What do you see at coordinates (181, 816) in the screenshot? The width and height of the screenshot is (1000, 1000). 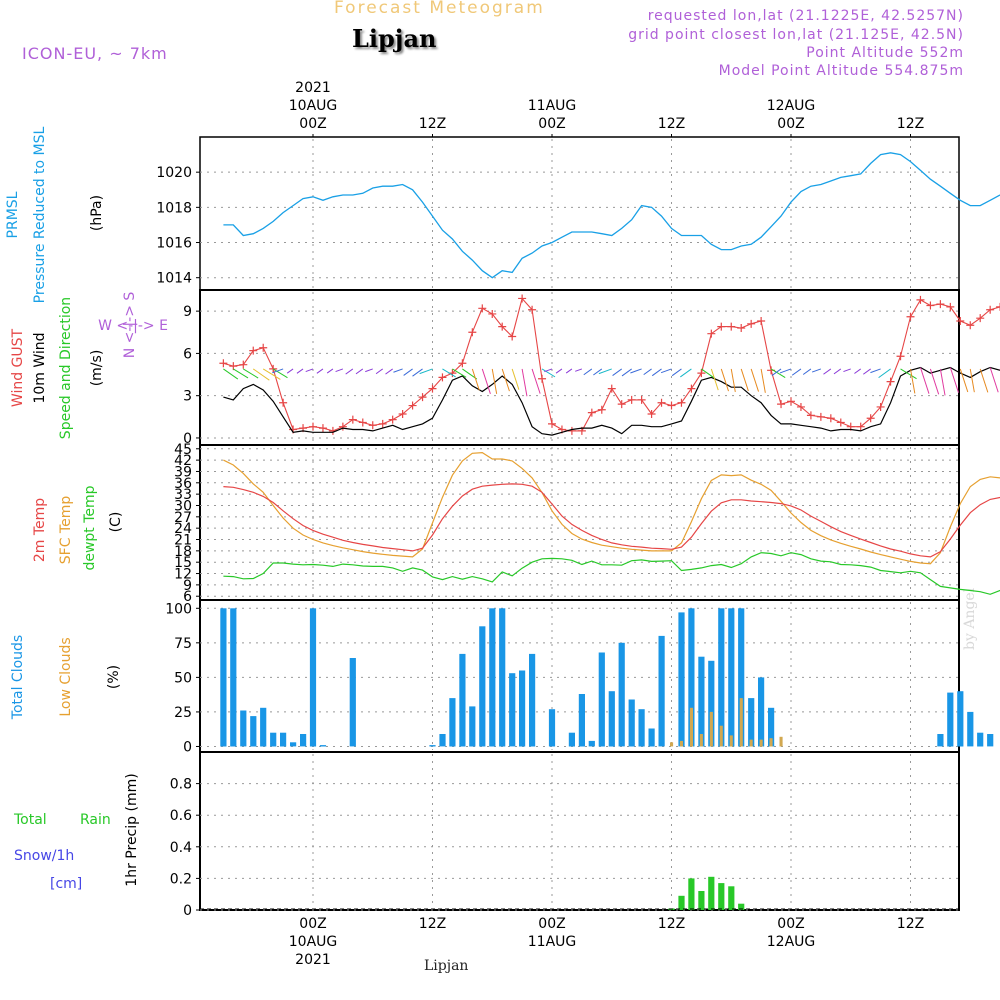 I see `y-tick-label: 0.6` at bounding box center [181, 816].